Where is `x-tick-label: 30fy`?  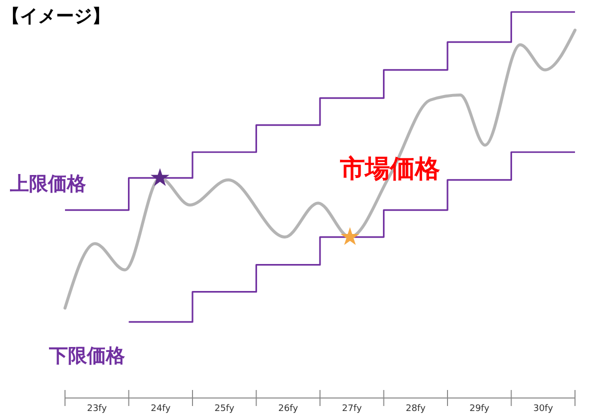 x-tick-label: 30fy is located at coordinates (543, 409).